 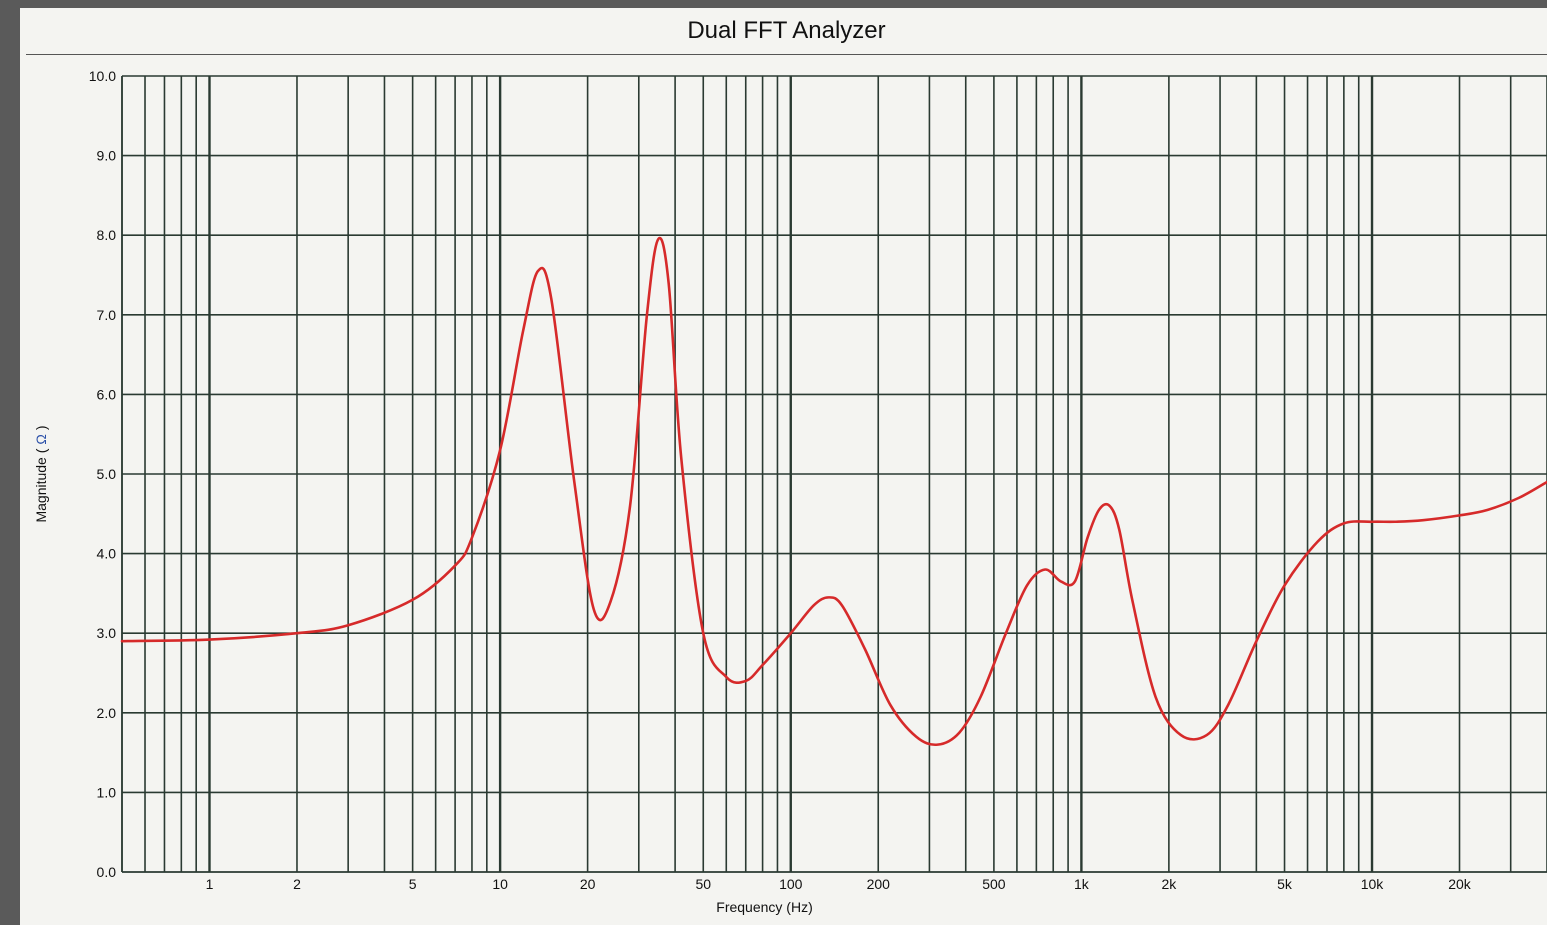 I want to click on y-tick-label: 5.0, so click(x=107, y=474).